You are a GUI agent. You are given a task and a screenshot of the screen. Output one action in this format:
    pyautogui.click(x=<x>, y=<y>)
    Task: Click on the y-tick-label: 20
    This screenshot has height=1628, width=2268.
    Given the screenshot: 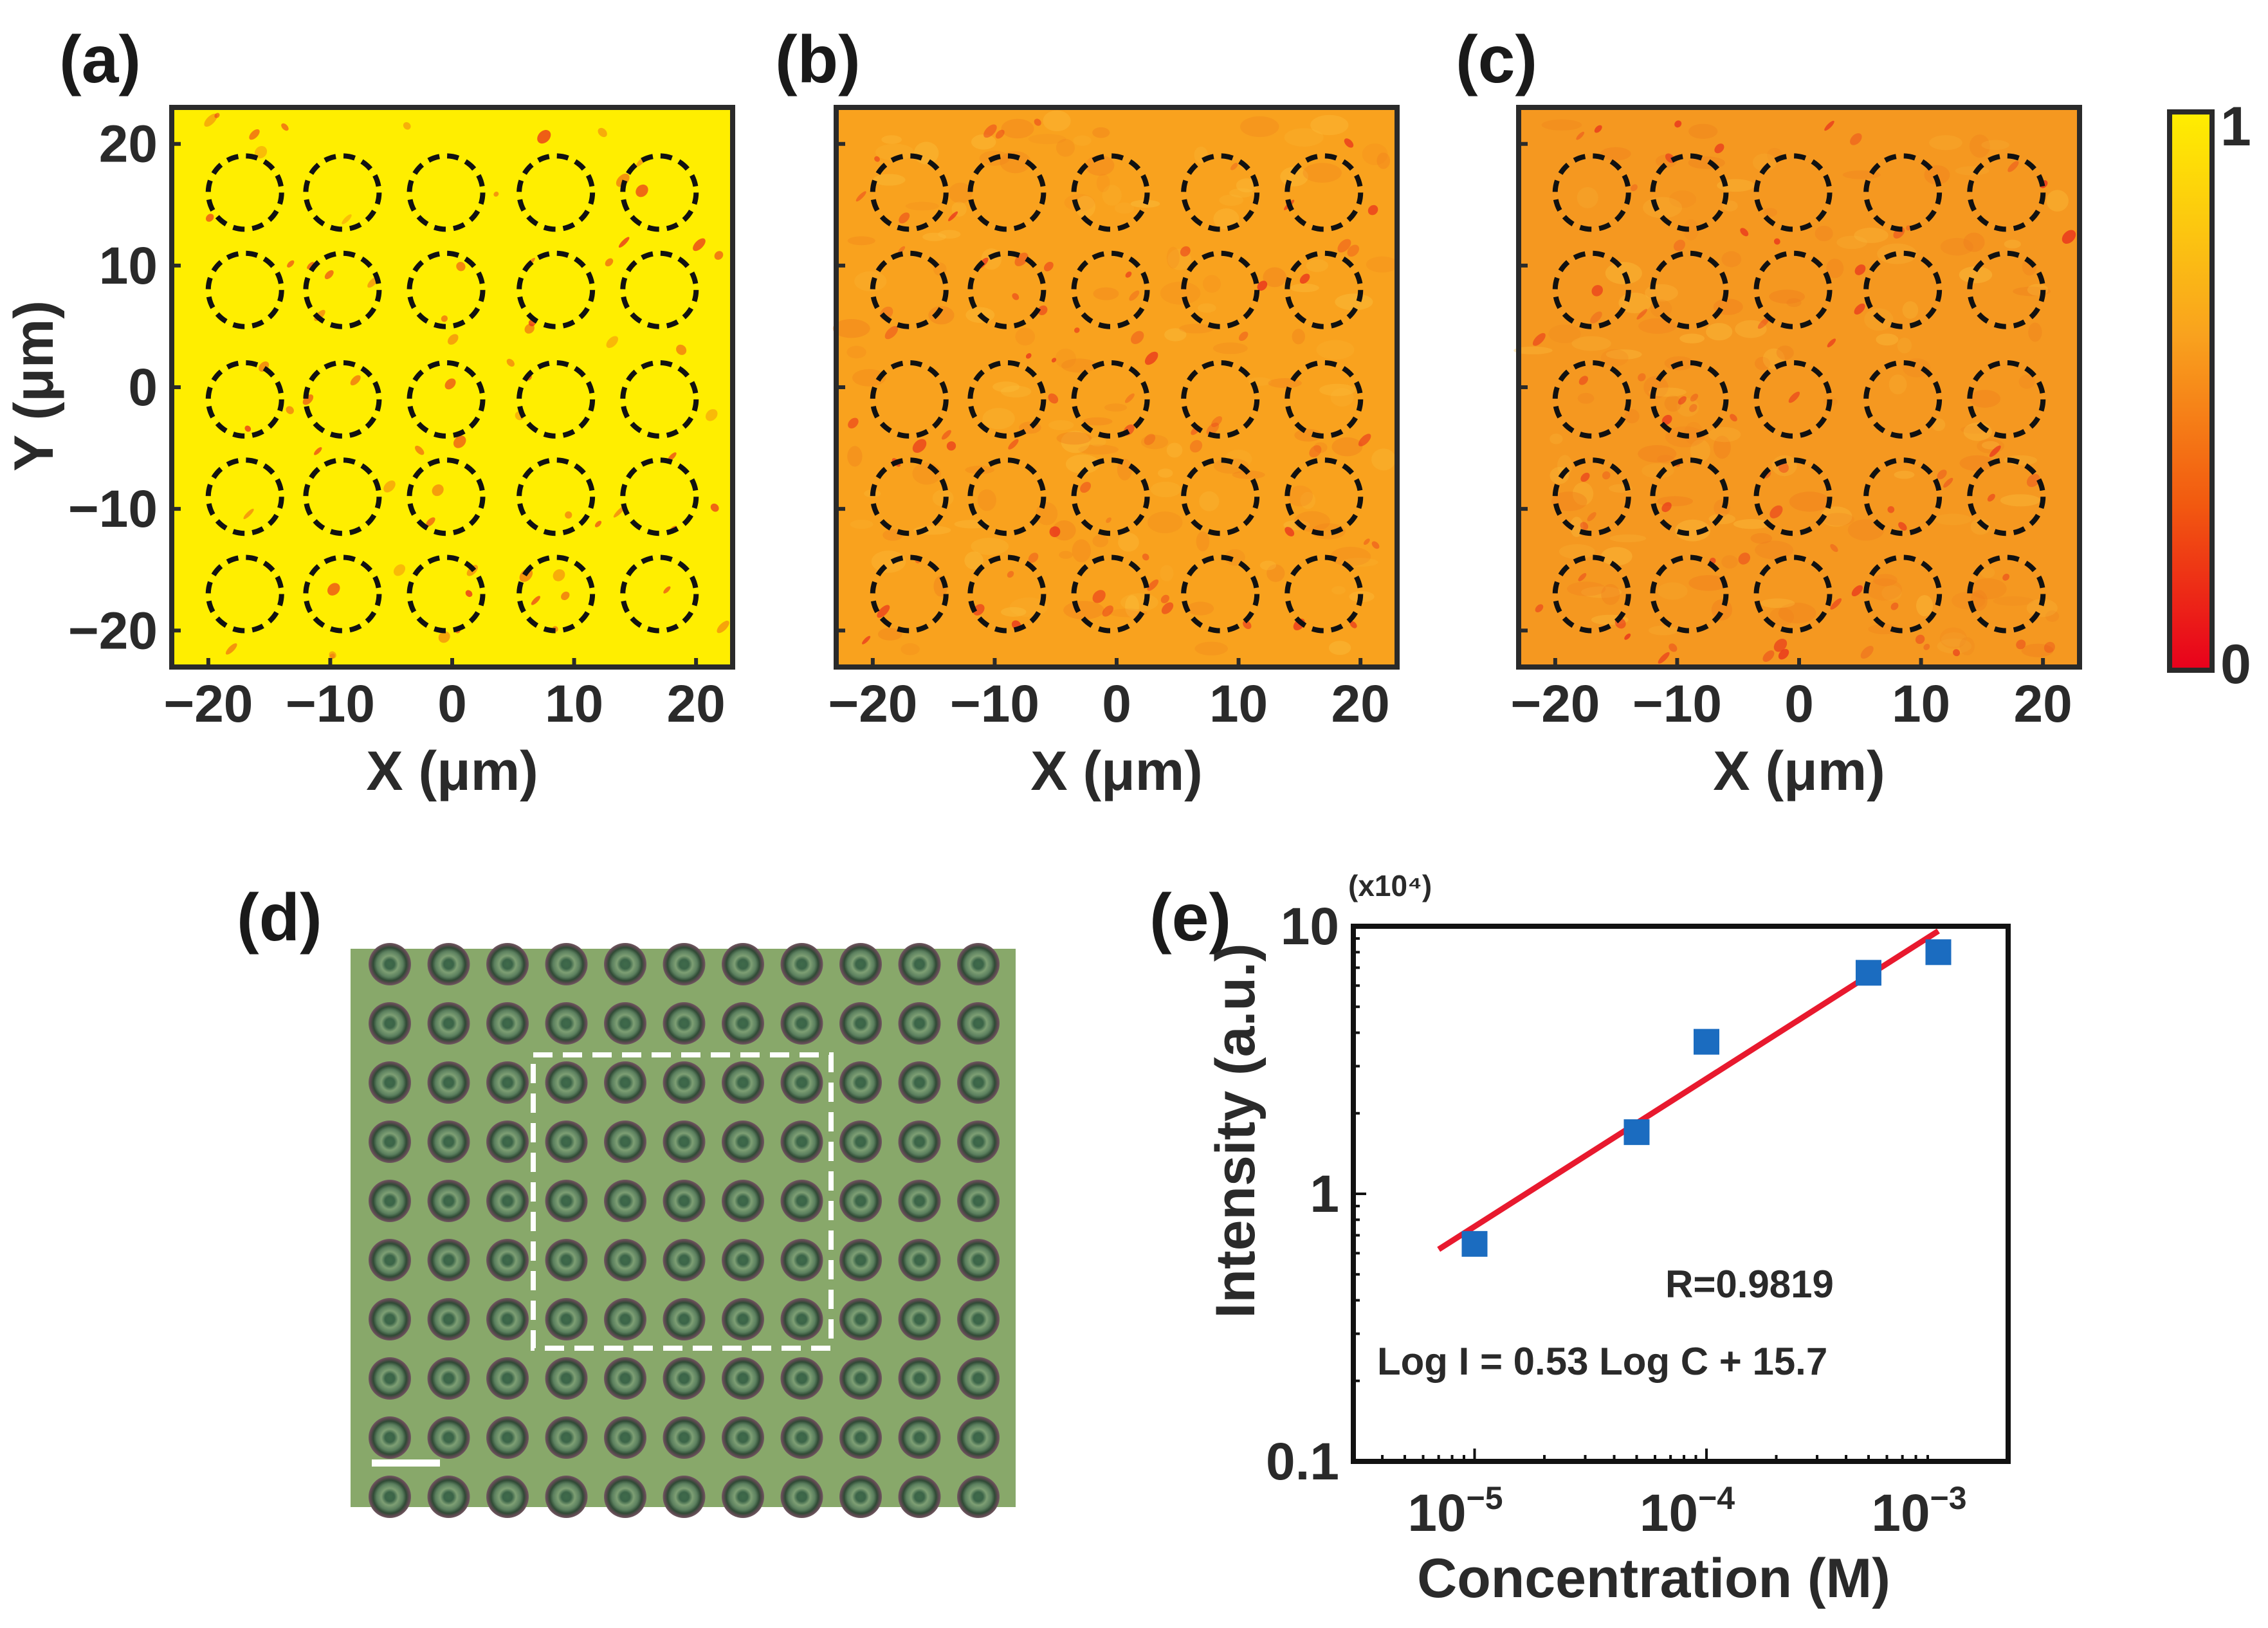 What is the action you would take?
    pyautogui.click(x=128, y=144)
    